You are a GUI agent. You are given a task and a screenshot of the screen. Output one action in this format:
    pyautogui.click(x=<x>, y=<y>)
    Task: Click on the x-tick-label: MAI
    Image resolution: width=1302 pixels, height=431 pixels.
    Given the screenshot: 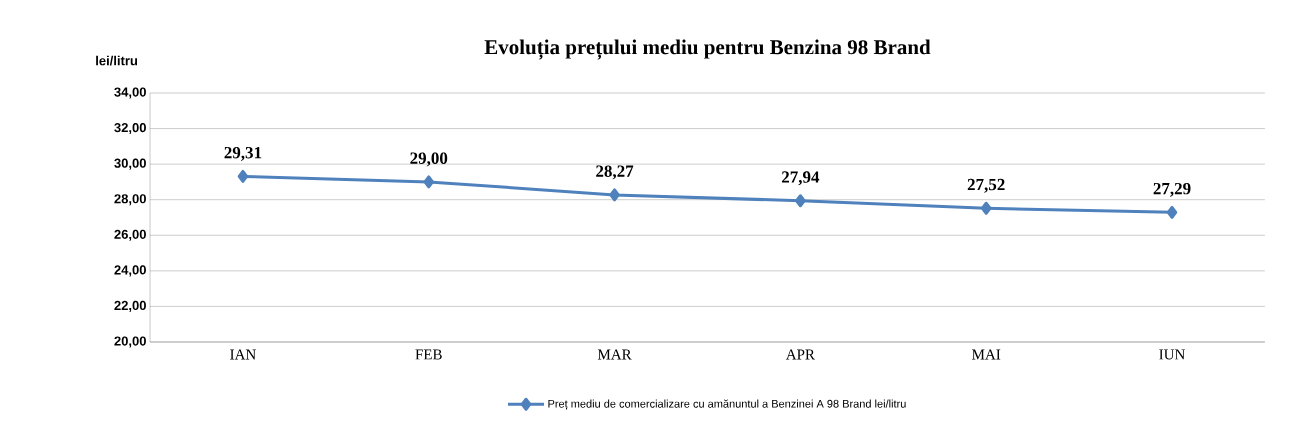 What is the action you would take?
    pyautogui.click(x=986, y=354)
    